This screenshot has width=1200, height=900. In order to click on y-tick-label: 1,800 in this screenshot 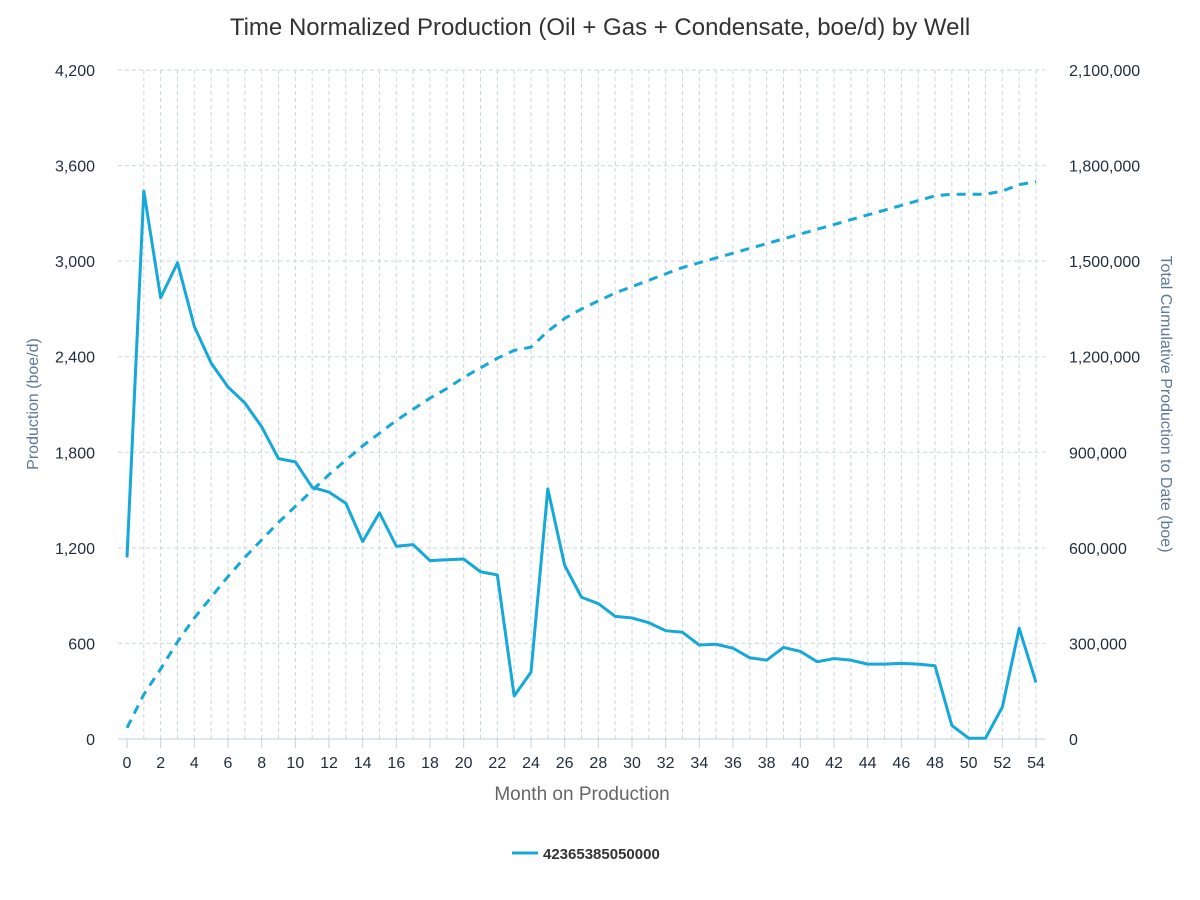, I will do `click(75, 453)`.